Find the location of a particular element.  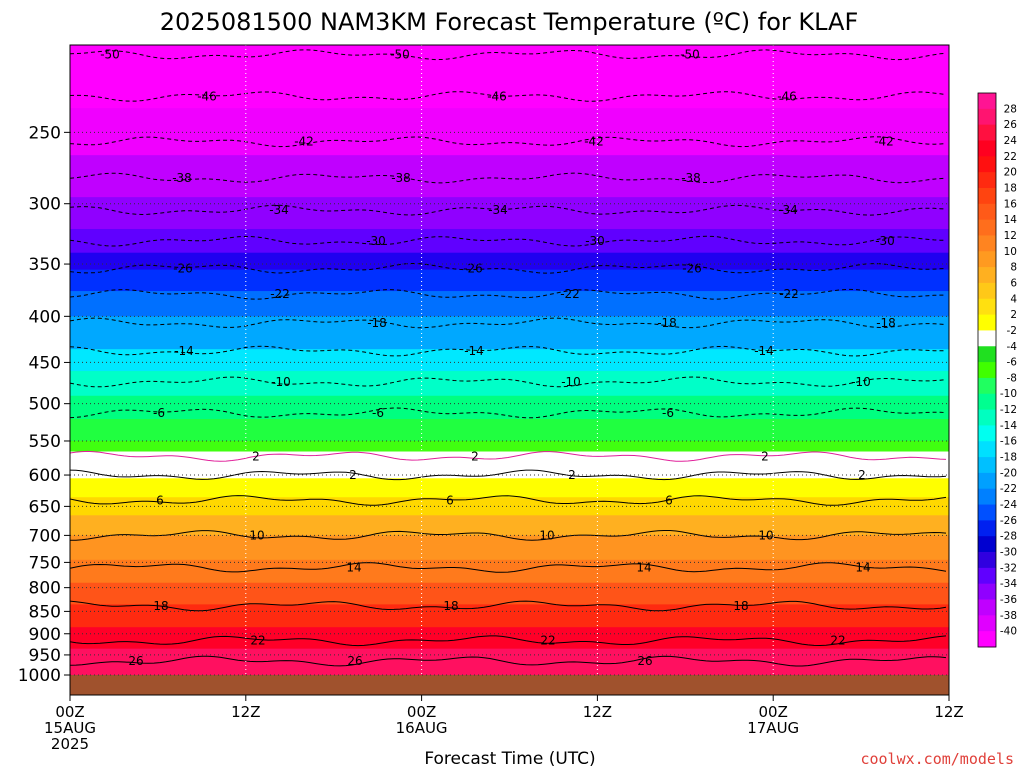

contour-label: -42 is located at coordinates (884, 142).